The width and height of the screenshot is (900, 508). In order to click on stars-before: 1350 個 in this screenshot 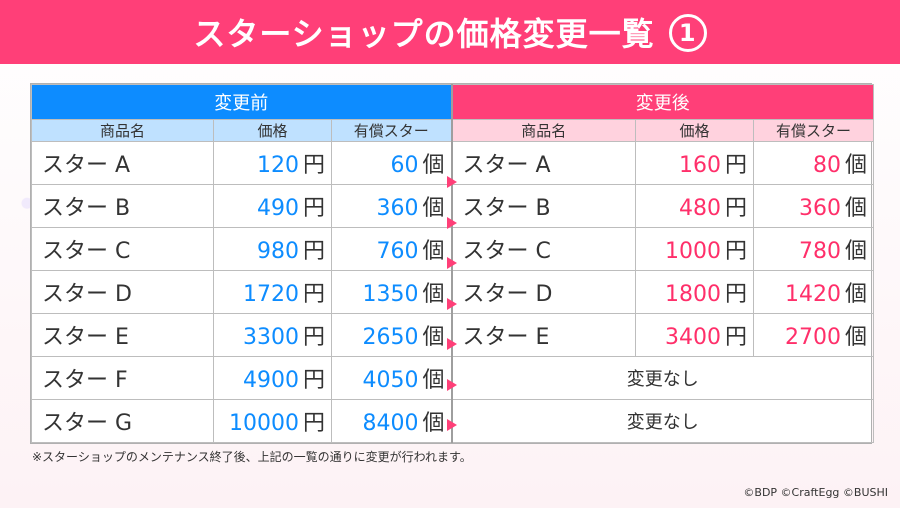, I will do `click(391, 292)`.